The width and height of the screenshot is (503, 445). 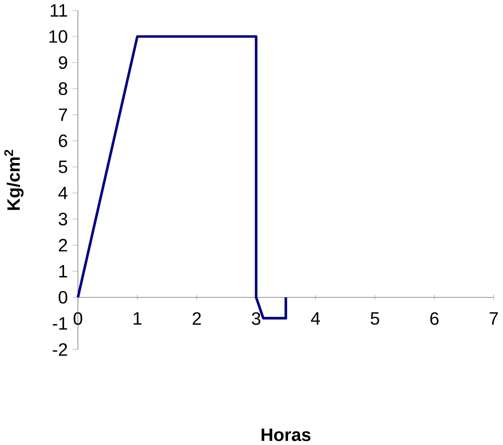 What do you see at coordinates (14, 180) in the screenshot?
I see `y-axis-title: Kg/cm$^{2}$` at bounding box center [14, 180].